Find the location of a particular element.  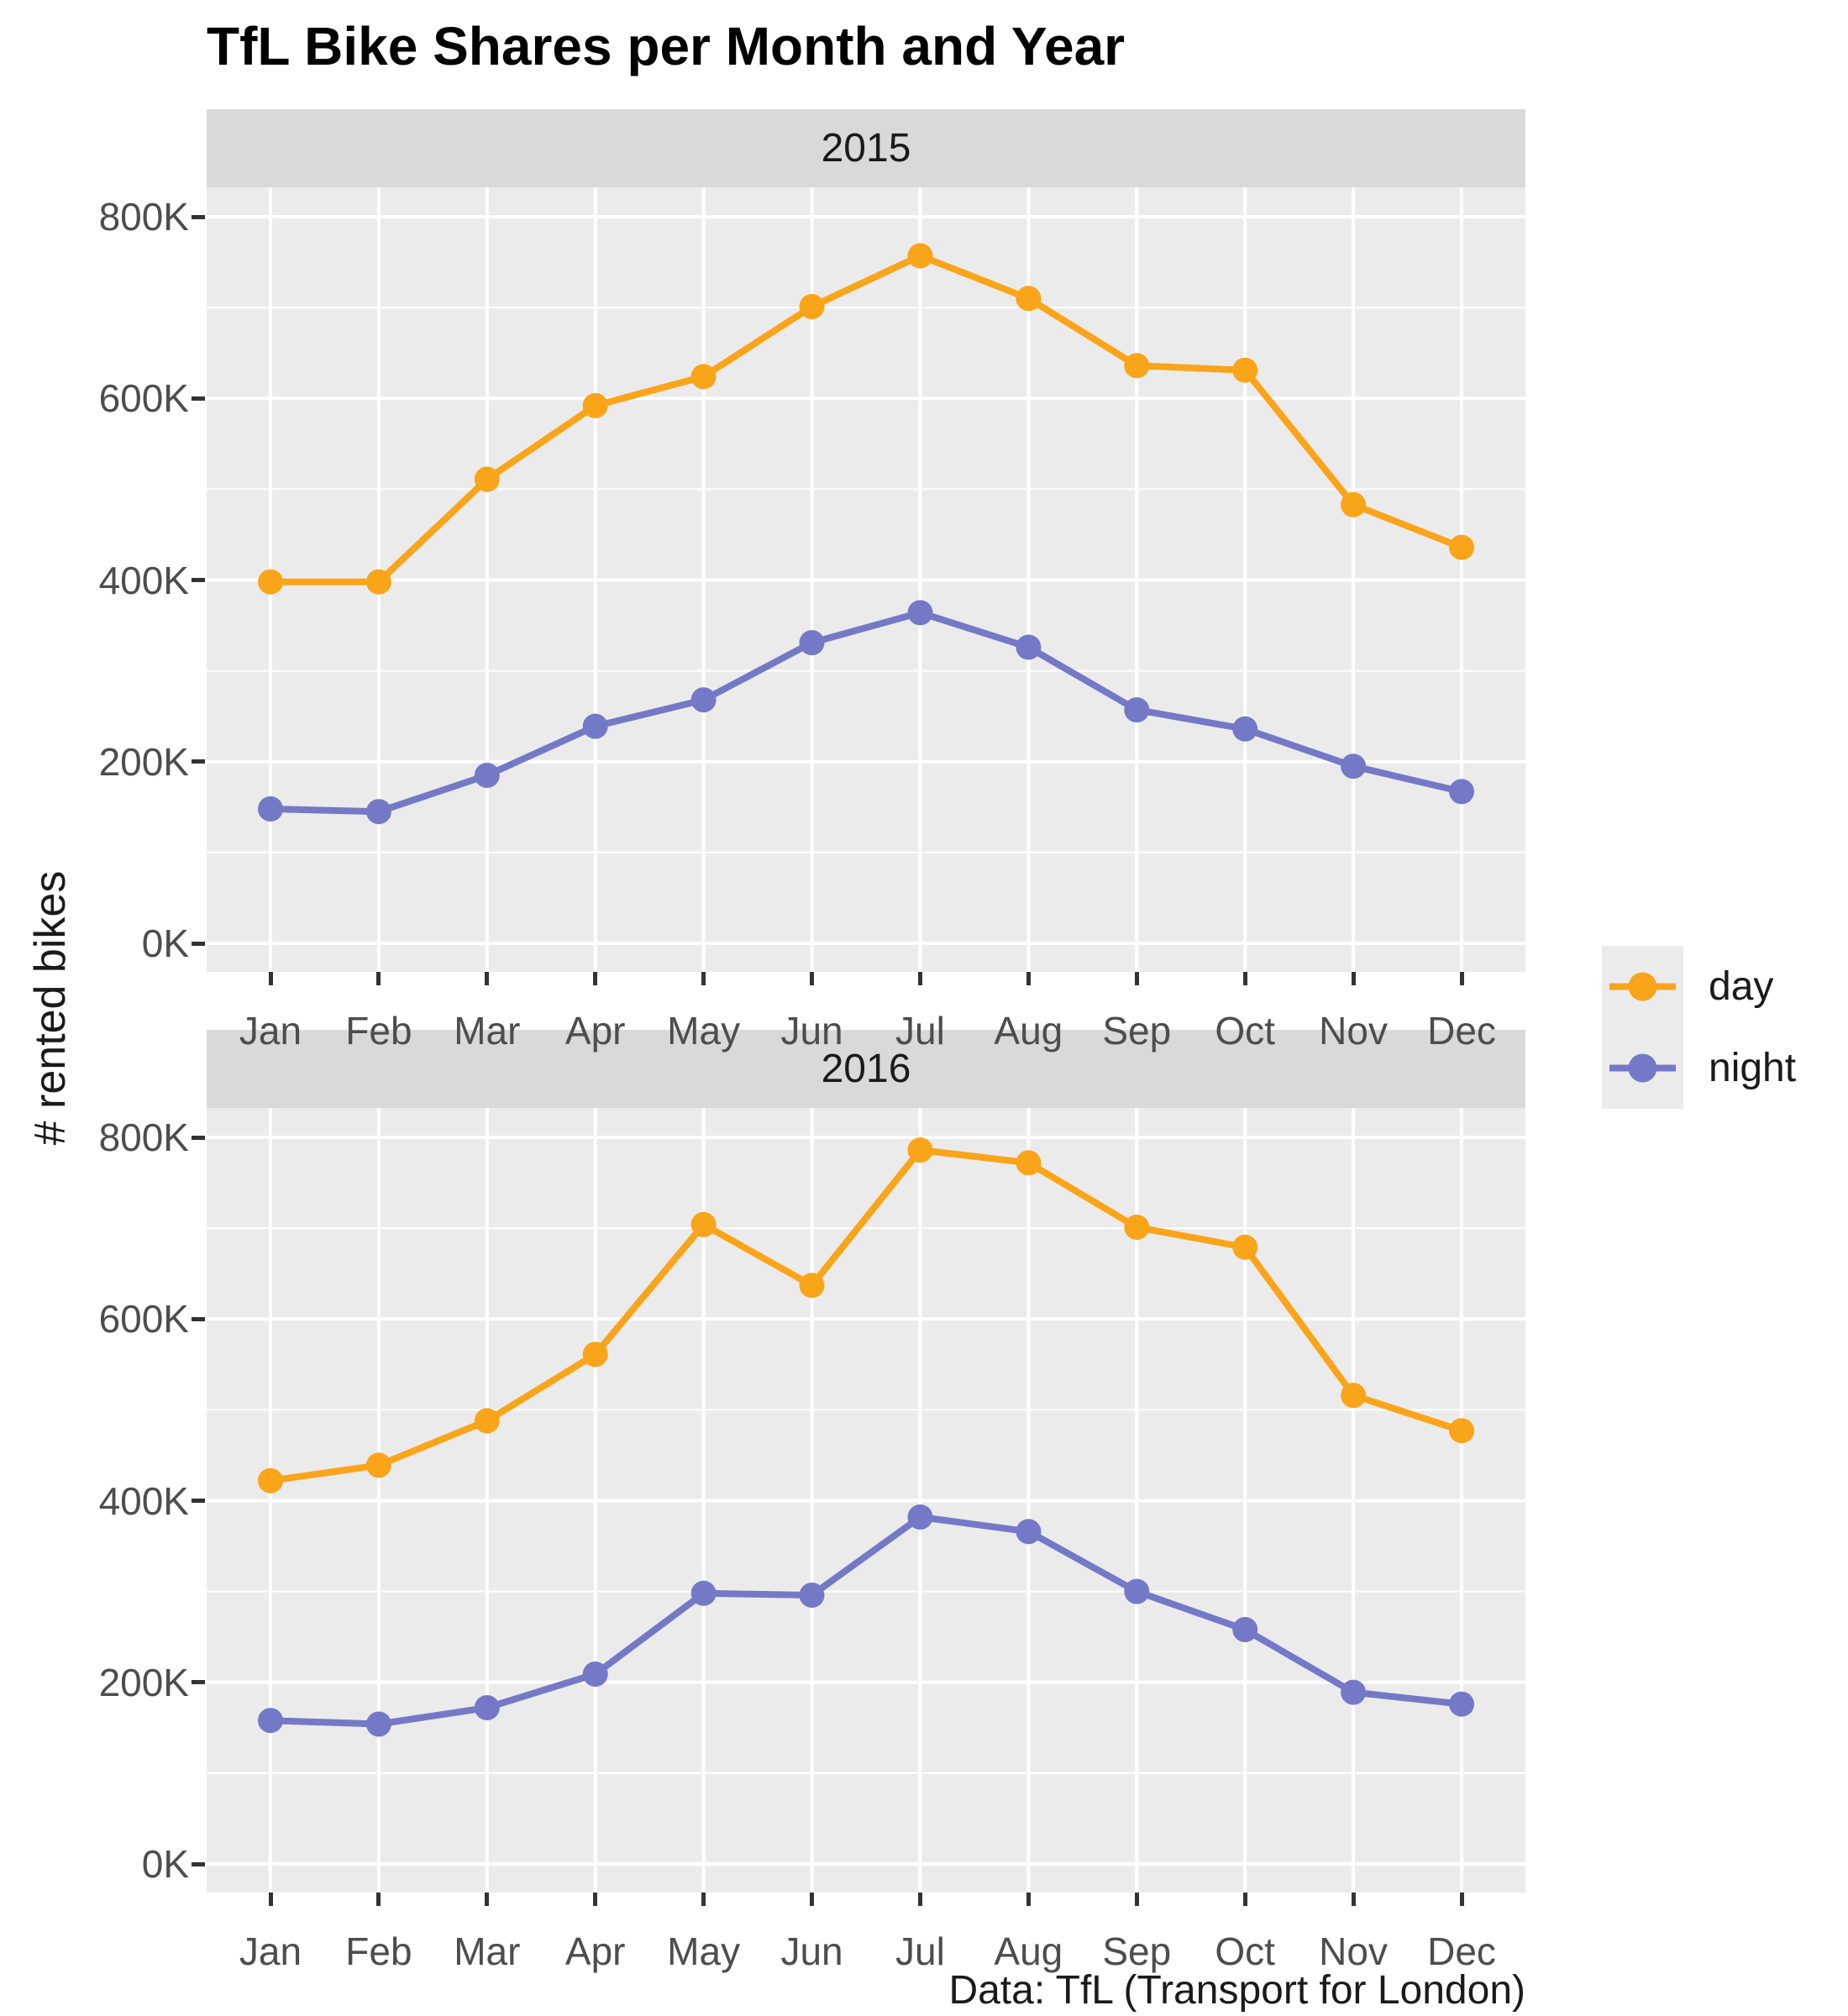

legend-key-night is located at coordinates (1642, 1068).